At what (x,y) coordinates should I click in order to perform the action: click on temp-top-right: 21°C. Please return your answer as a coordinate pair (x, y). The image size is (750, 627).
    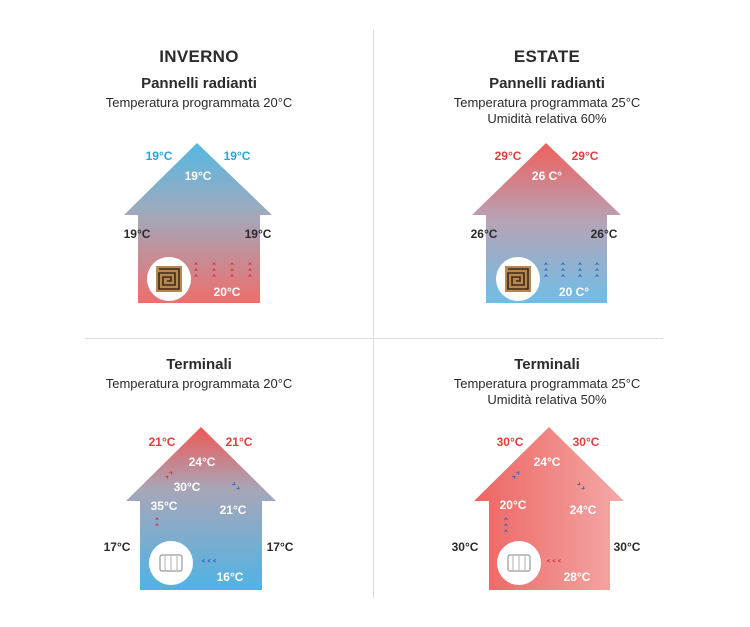
    Looking at the image, I should click on (239, 442).